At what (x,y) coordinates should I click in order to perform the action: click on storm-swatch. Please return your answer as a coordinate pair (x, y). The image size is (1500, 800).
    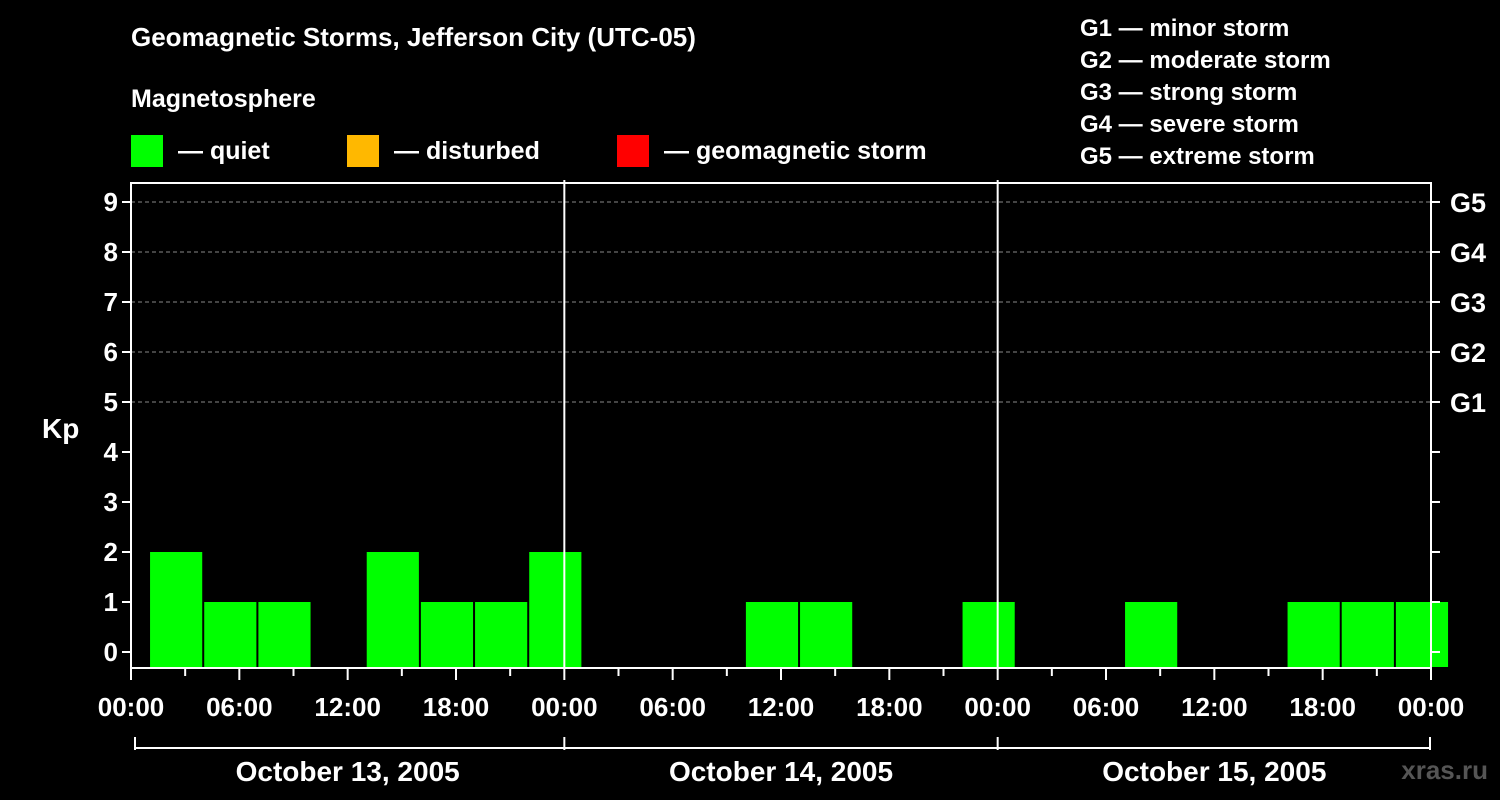
    Looking at the image, I should click on (633, 151).